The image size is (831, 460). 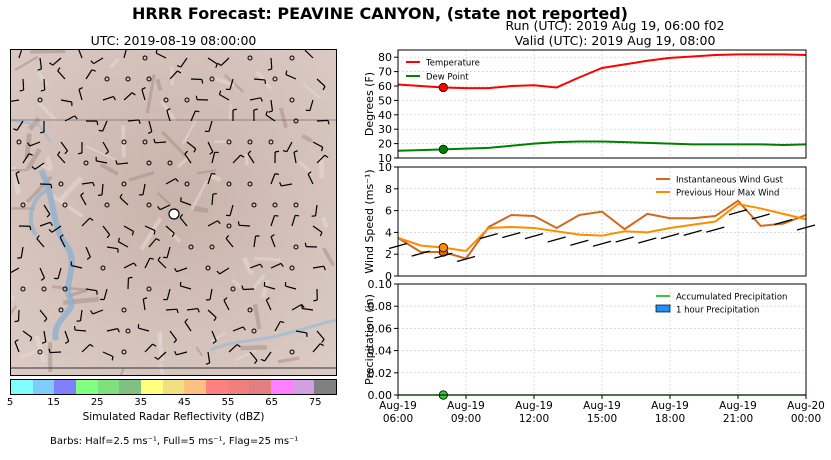 I want to click on wind-barb, so click(x=511, y=235).